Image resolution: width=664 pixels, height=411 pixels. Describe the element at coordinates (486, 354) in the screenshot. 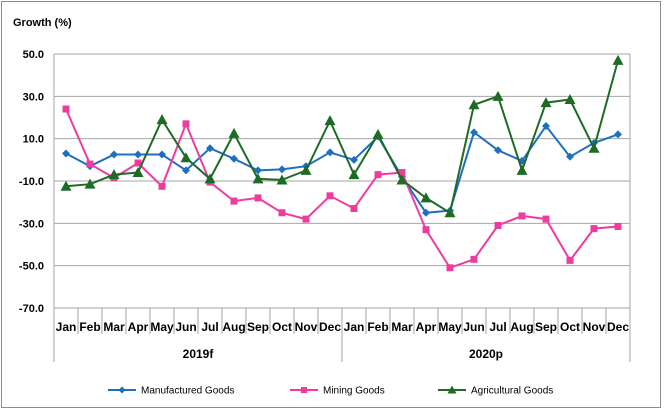

I see `group-label: 2020p` at that location.